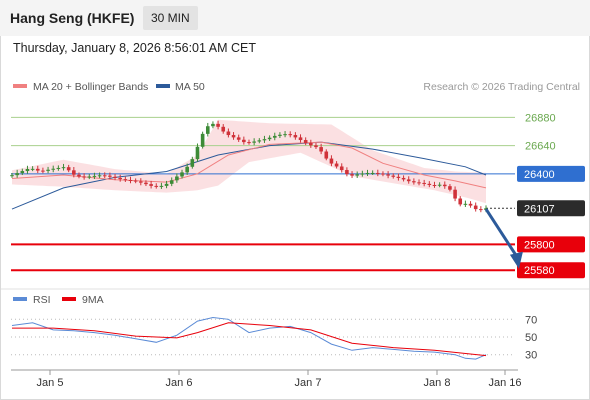  Describe the element at coordinates (540, 147) in the screenshot. I see `level-label-26640: 26640` at that location.